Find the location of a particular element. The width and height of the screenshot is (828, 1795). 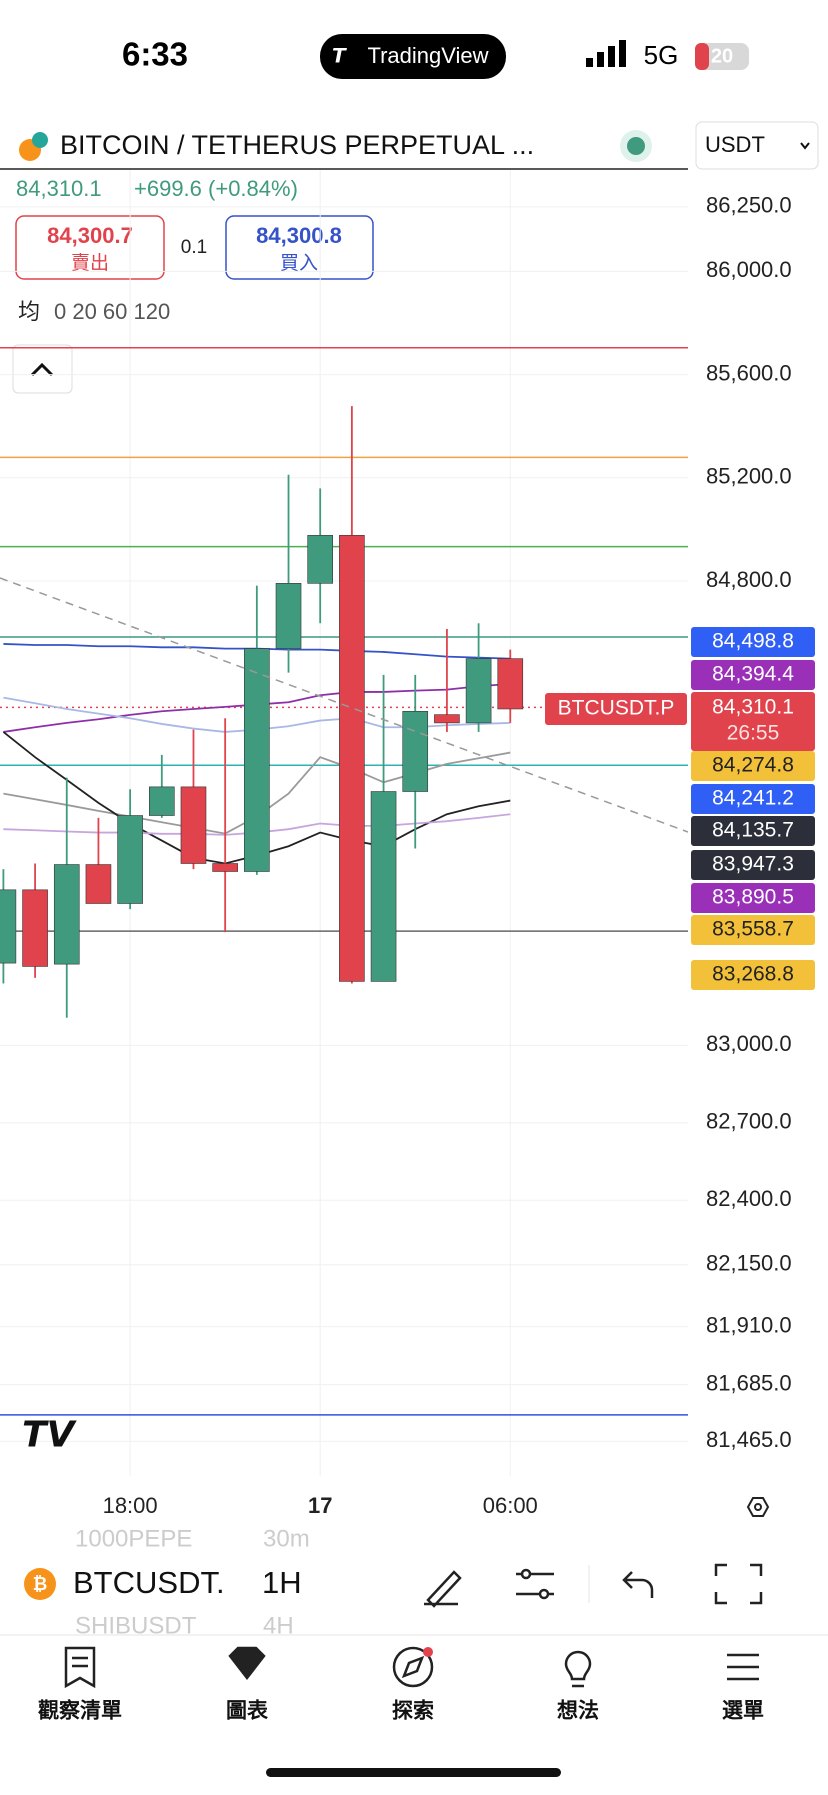

countdown: 26:55 is located at coordinates (753, 733).